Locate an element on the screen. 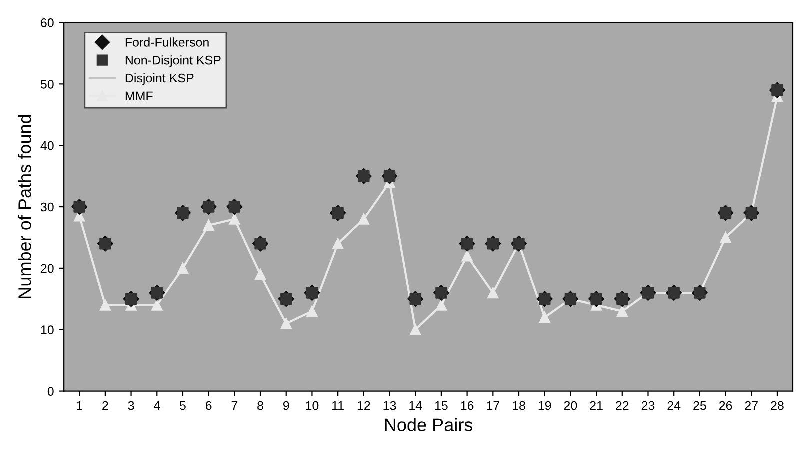 The width and height of the screenshot is (801, 455). y-tick-label: 0 is located at coordinates (51, 391).